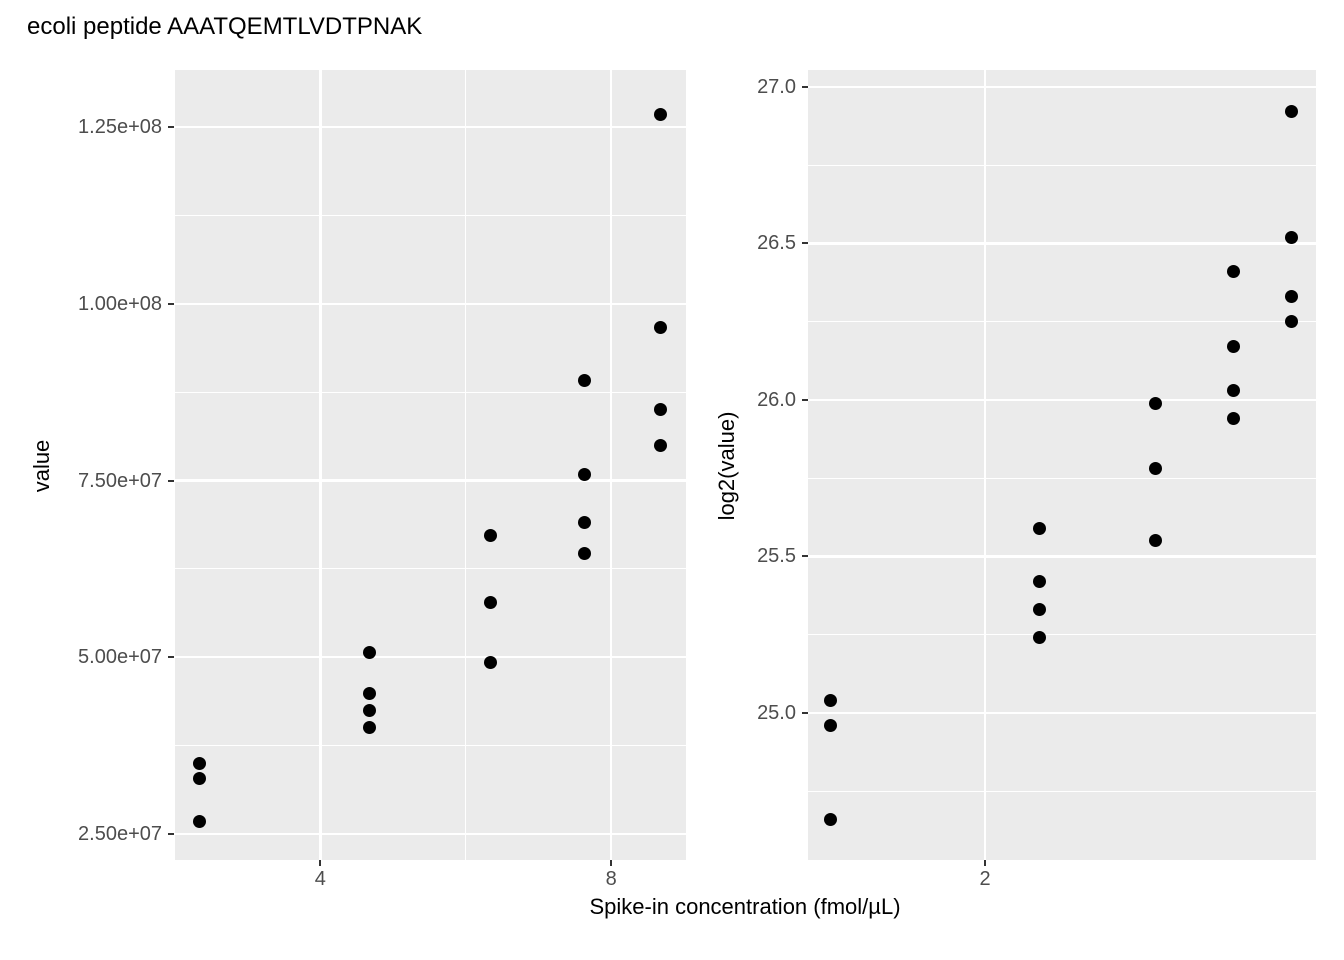  What do you see at coordinates (745, 906) in the screenshot?
I see `x-axis-title: Spike-in concentration (fmol/µL)` at bounding box center [745, 906].